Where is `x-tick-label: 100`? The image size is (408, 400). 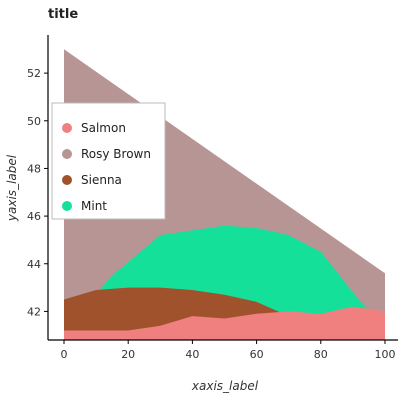
x-tick-label: 100 is located at coordinates (385, 354).